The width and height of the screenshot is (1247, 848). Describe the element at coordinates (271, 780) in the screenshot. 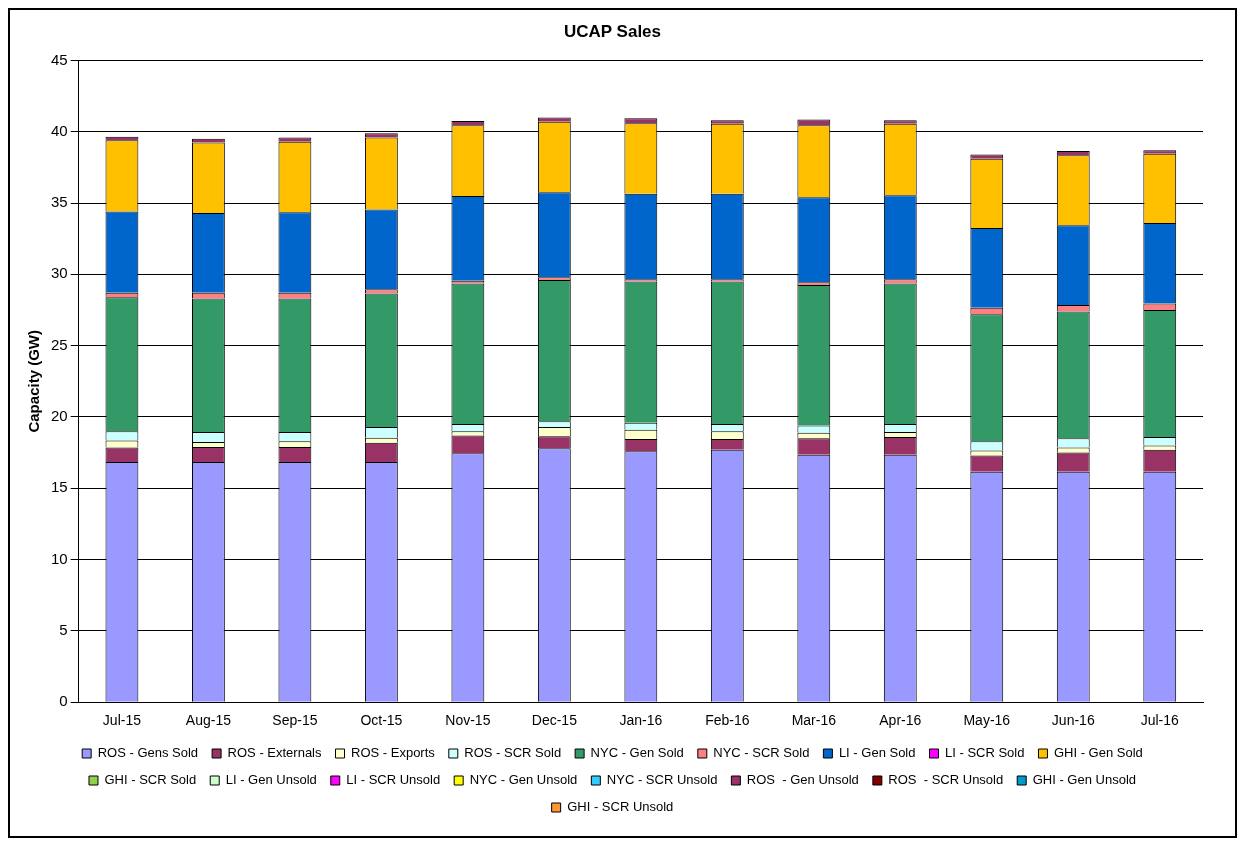

I see `legend-label: LI - Gen Unsold` at that location.